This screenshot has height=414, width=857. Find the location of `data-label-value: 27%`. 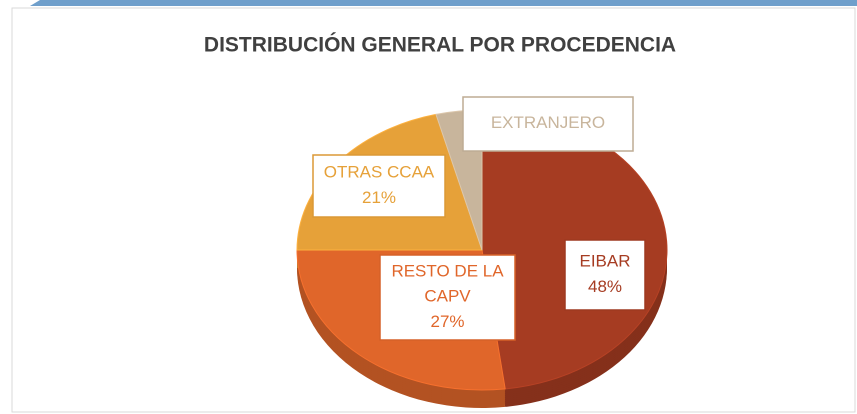

data-label-value: 27% is located at coordinates (447, 321).